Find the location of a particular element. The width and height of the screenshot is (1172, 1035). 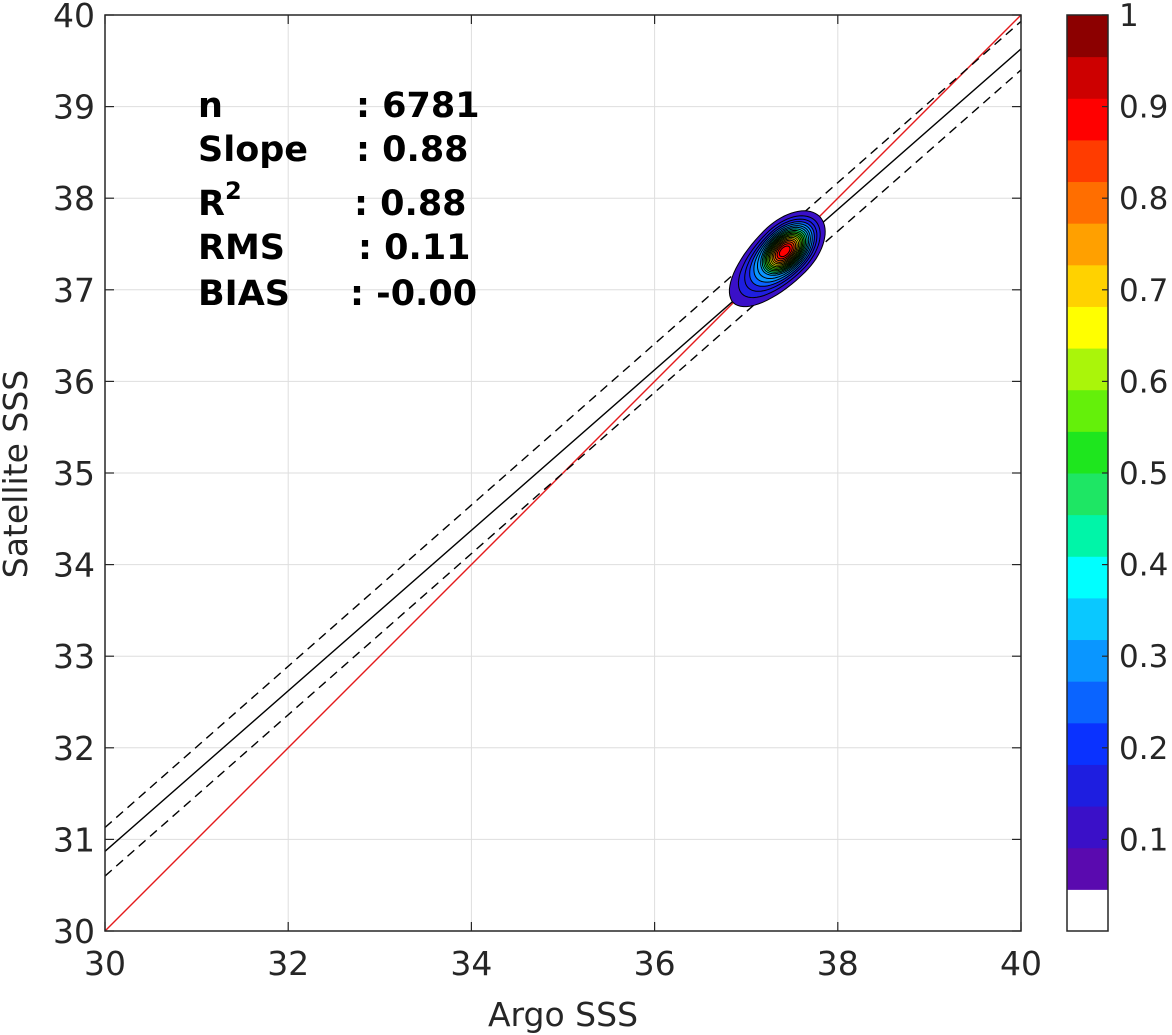

colorbar-tick-label: 0.7 is located at coordinates (1143, 291).